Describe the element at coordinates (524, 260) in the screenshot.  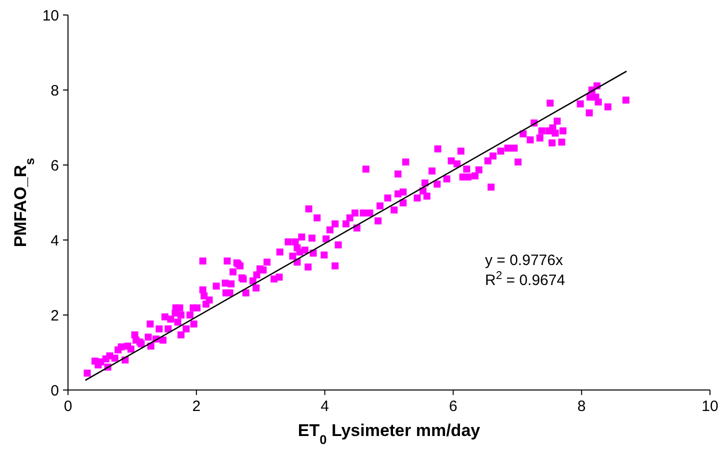
I see `annotation: y = 0.9776x` at that location.